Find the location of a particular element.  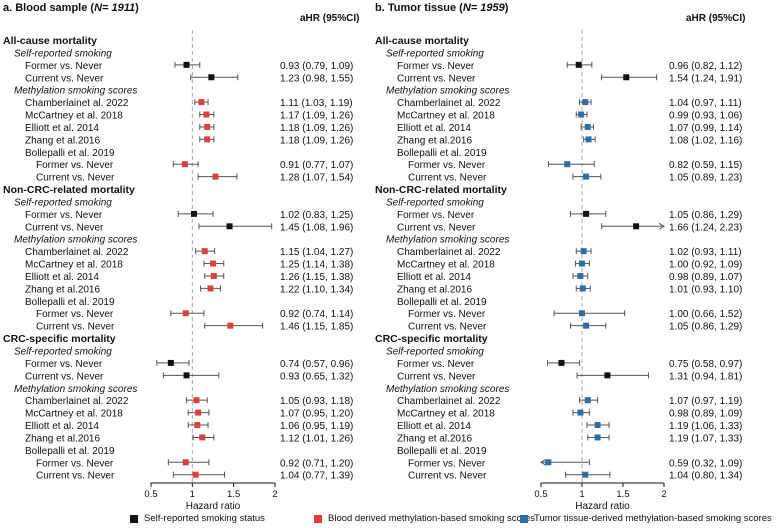

estimate-text: 1.04 (0.77, 1.39) is located at coordinates (316, 476).